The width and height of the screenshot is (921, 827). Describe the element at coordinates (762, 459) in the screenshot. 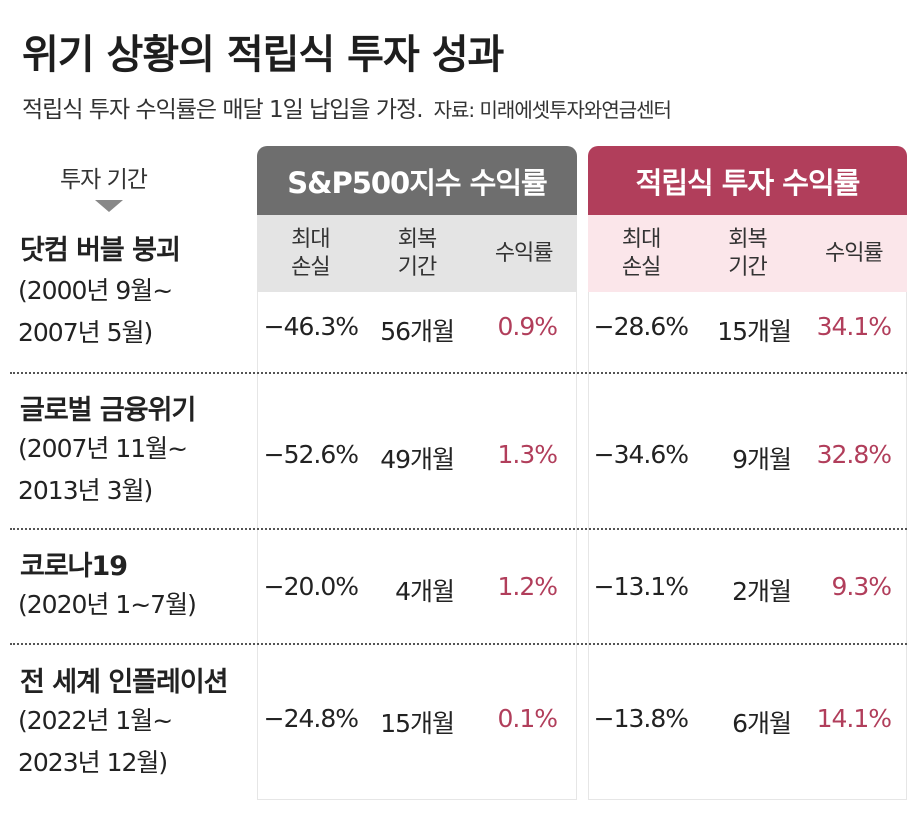

I see `accum-recovery: 9개월` at that location.